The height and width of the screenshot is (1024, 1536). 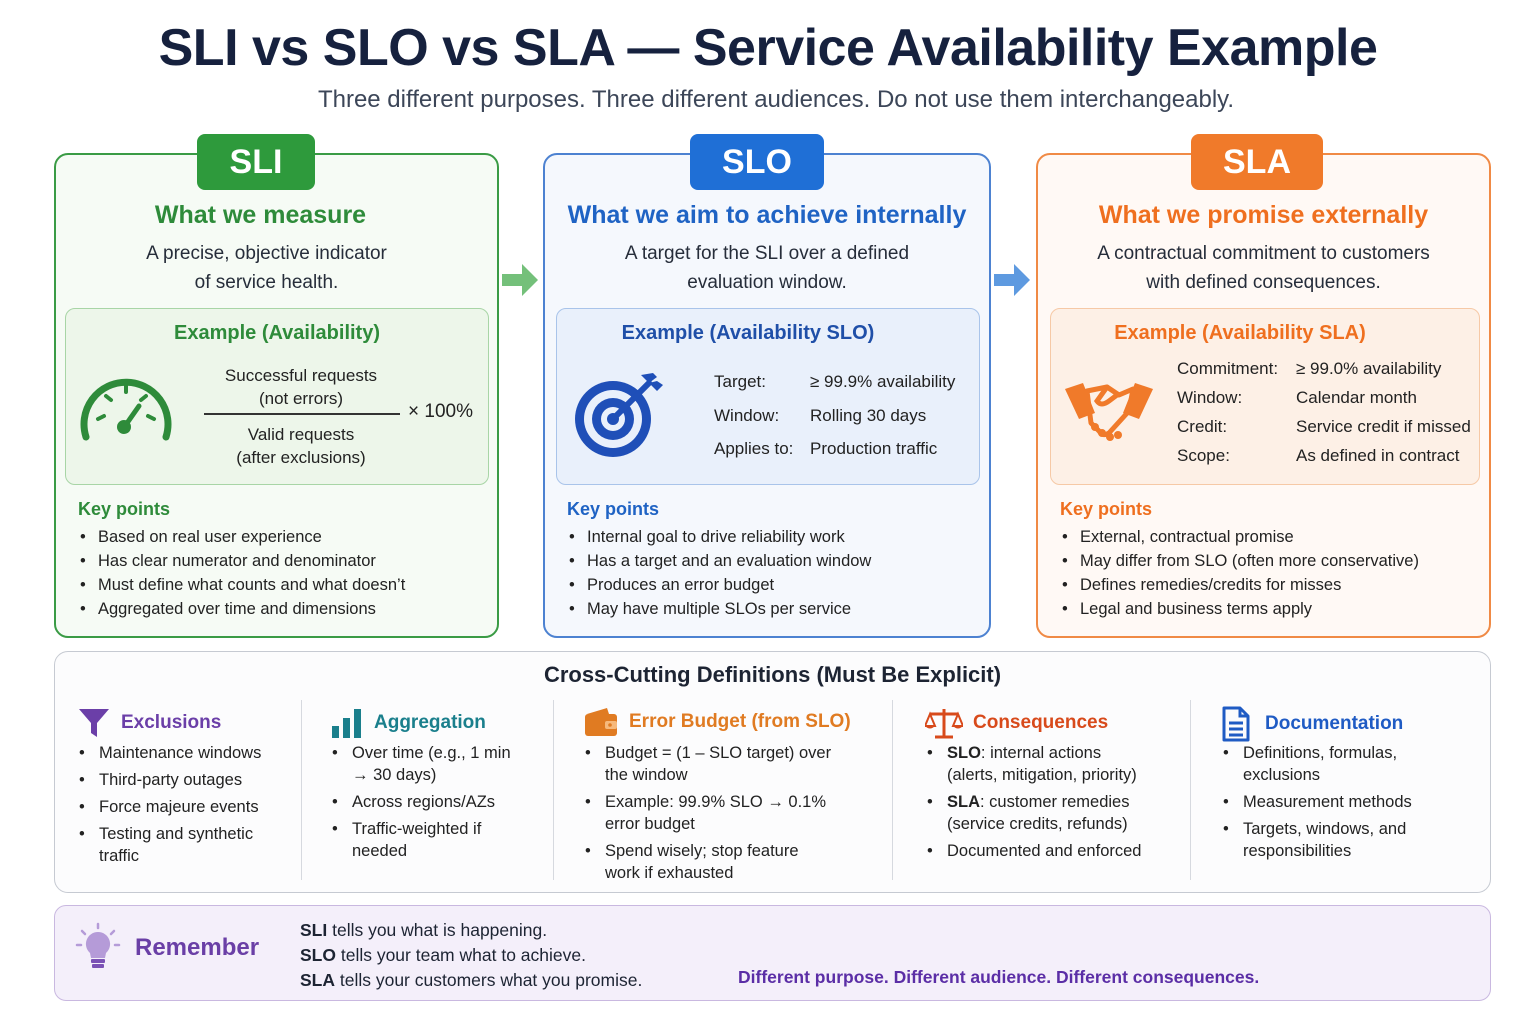 I want to click on sla-desc-line-2: with defined consequences., so click(x=1263, y=282).